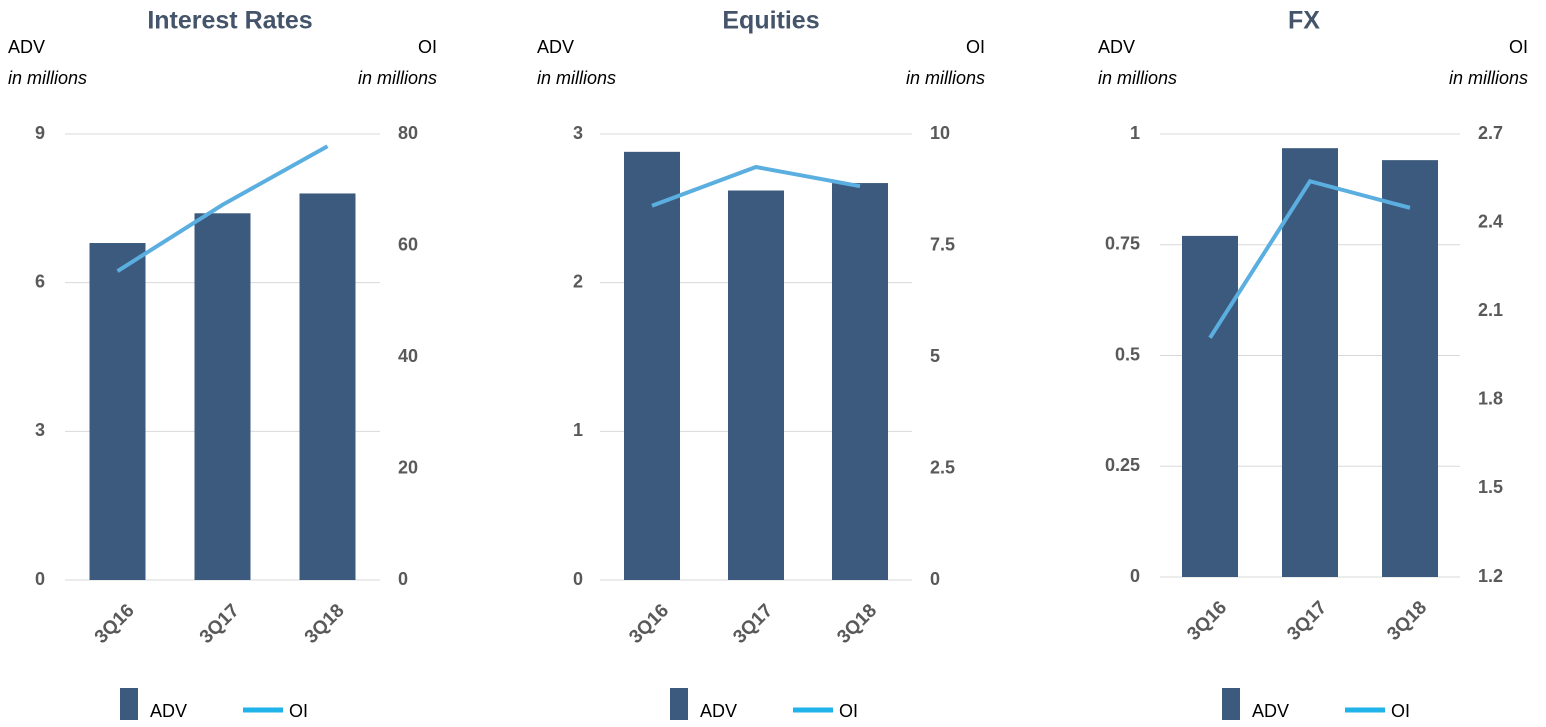  I want to click on y2-tick-label: 20, so click(408, 467).